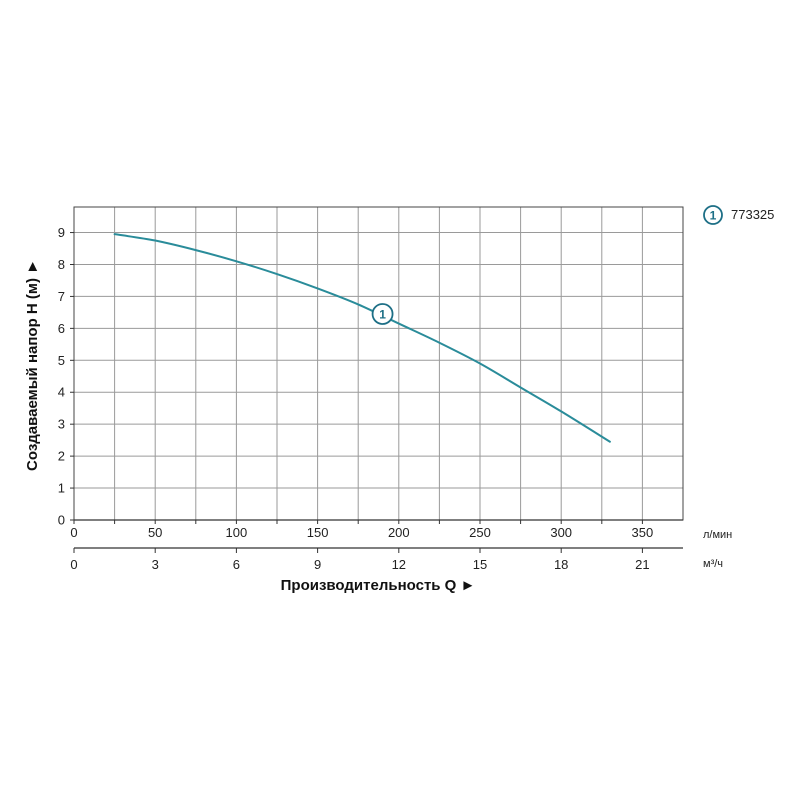 The height and width of the screenshot is (800, 800). What do you see at coordinates (360, 560) in the screenshot?
I see `x-ticks-cubic-meters: 0 3 6 9 12 15 18 21` at bounding box center [360, 560].